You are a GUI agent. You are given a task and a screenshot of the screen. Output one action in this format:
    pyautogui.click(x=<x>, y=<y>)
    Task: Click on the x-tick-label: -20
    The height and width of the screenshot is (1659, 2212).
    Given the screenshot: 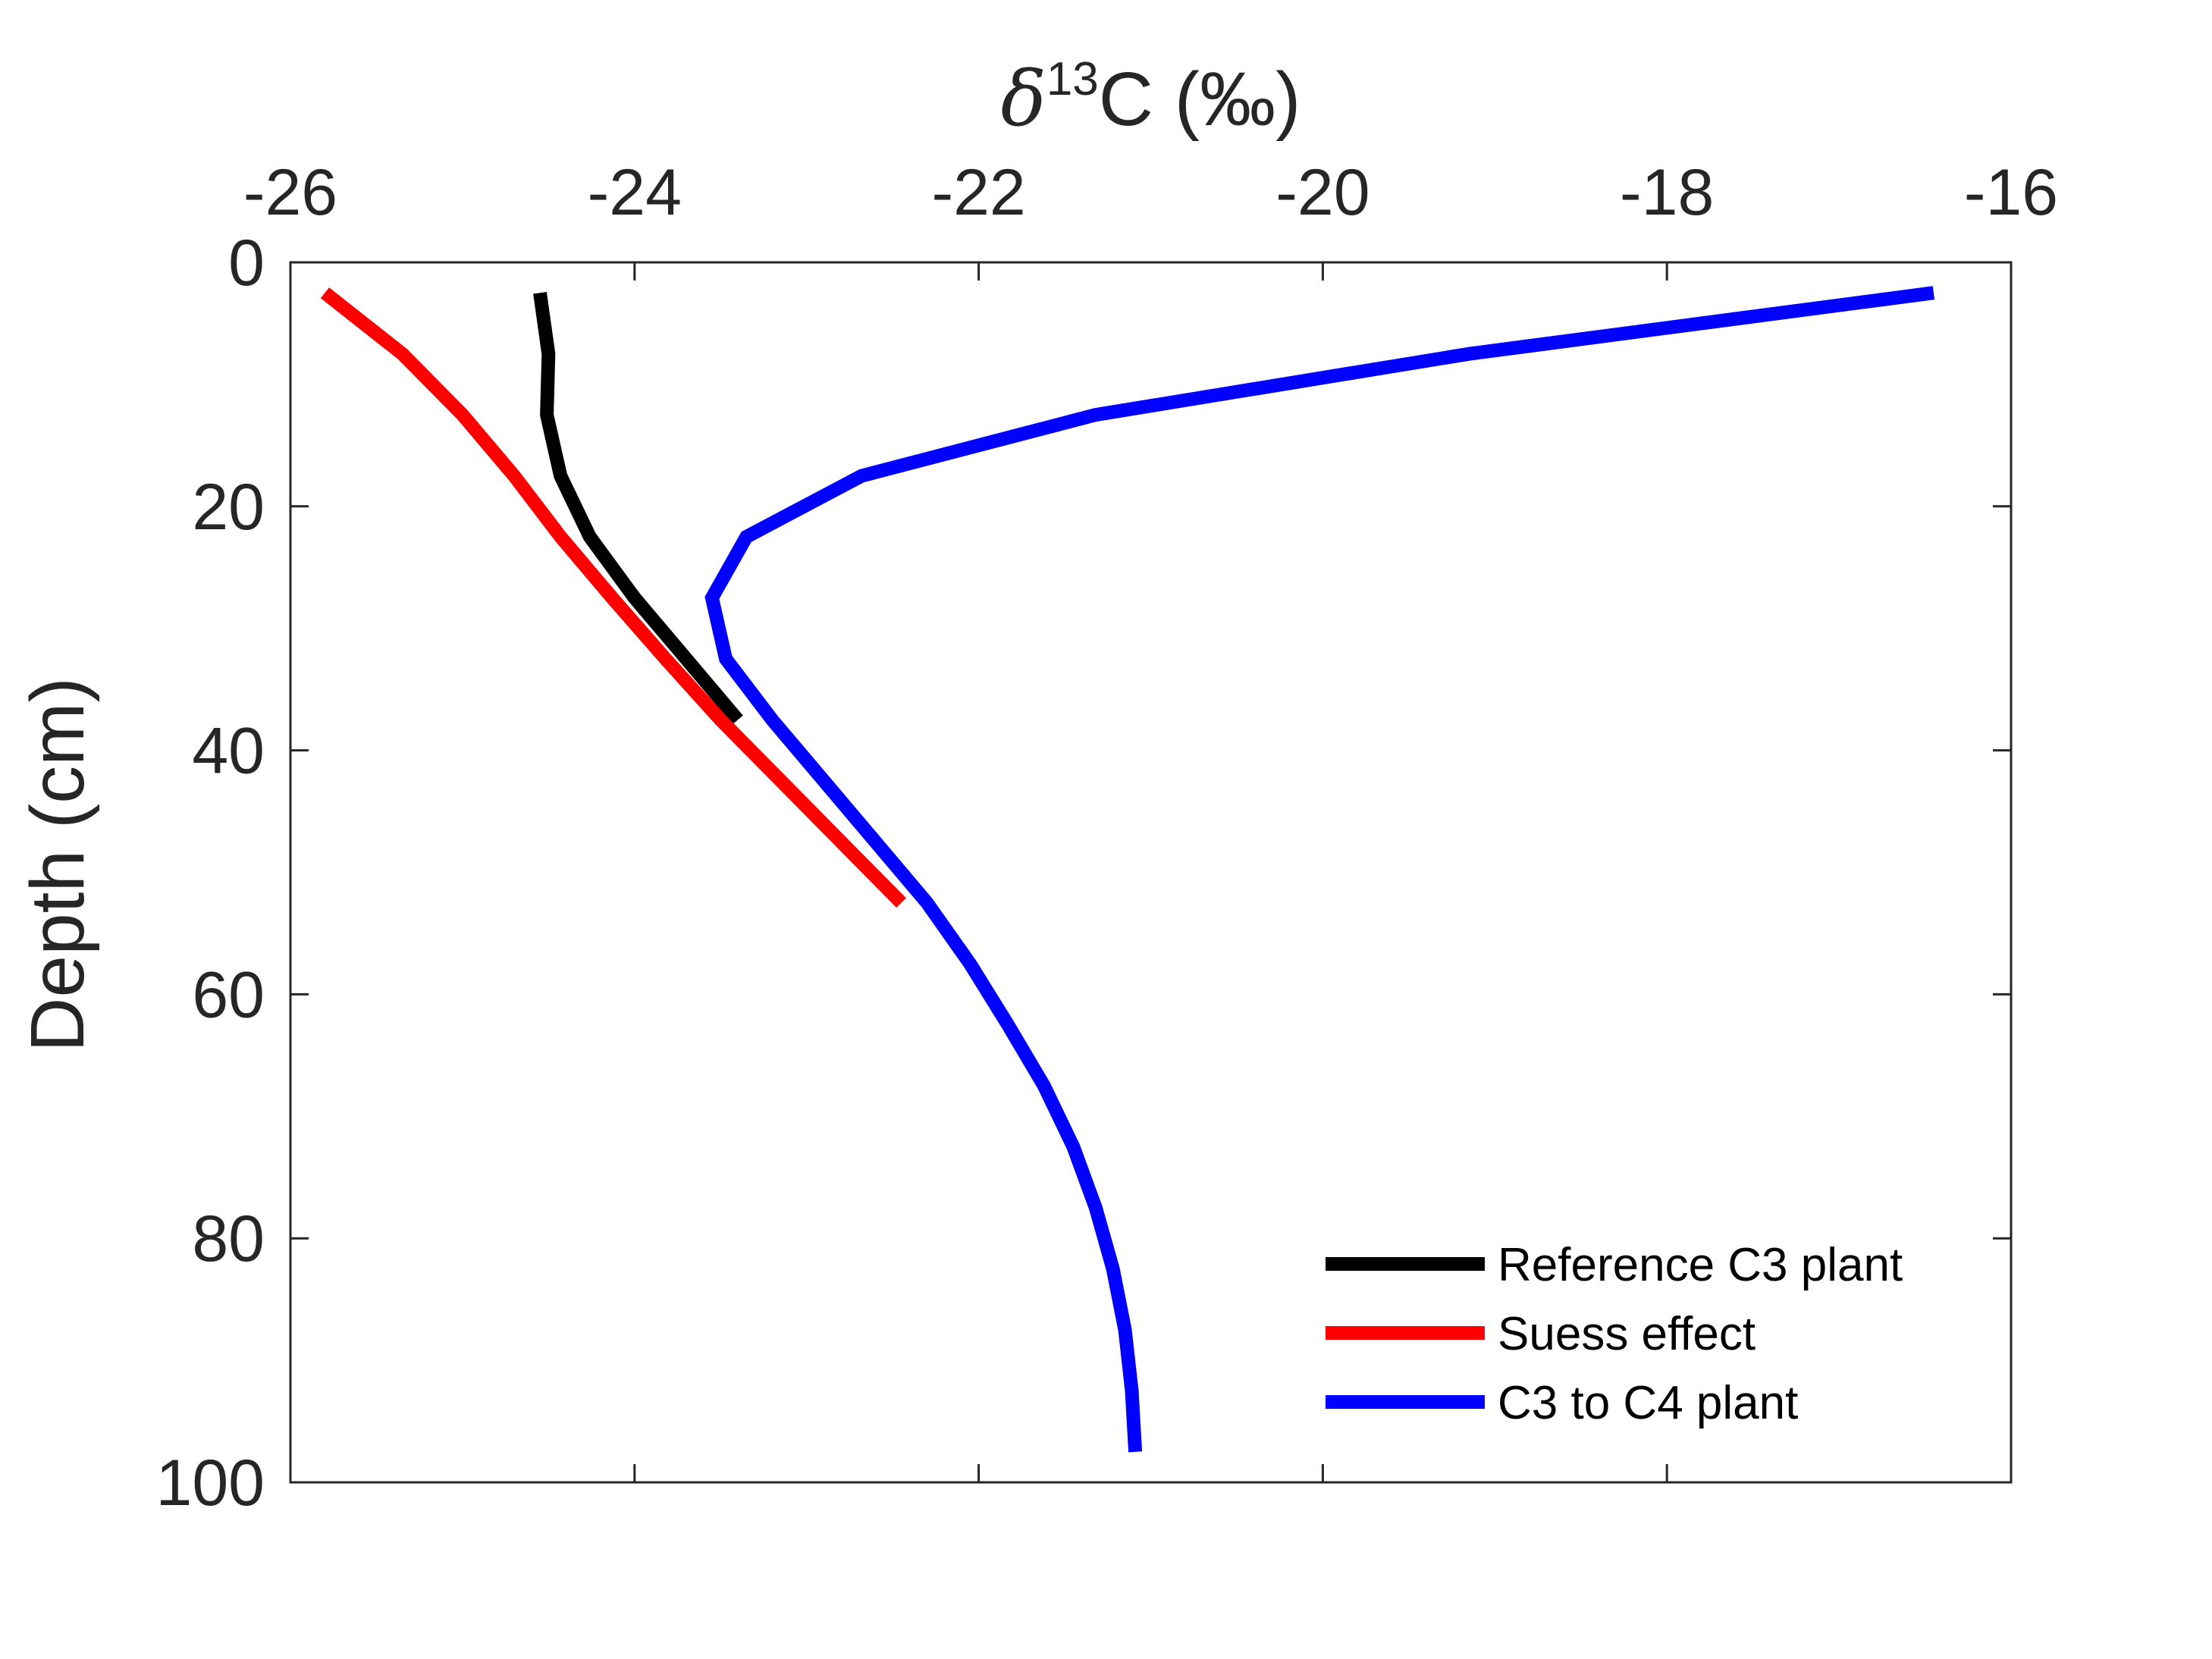 What is the action you would take?
    pyautogui.click(x=1322, y=192)
    